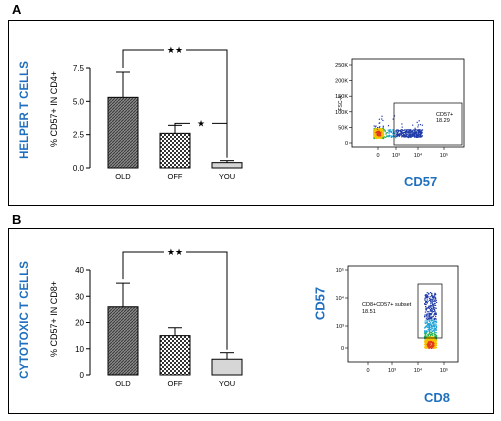 The image size is (501, 421). What do you see at coordinates (341, 113) in the screenshot?
I see `flow-a-y-tick-label: 100K` at bounding box center [341, 113].